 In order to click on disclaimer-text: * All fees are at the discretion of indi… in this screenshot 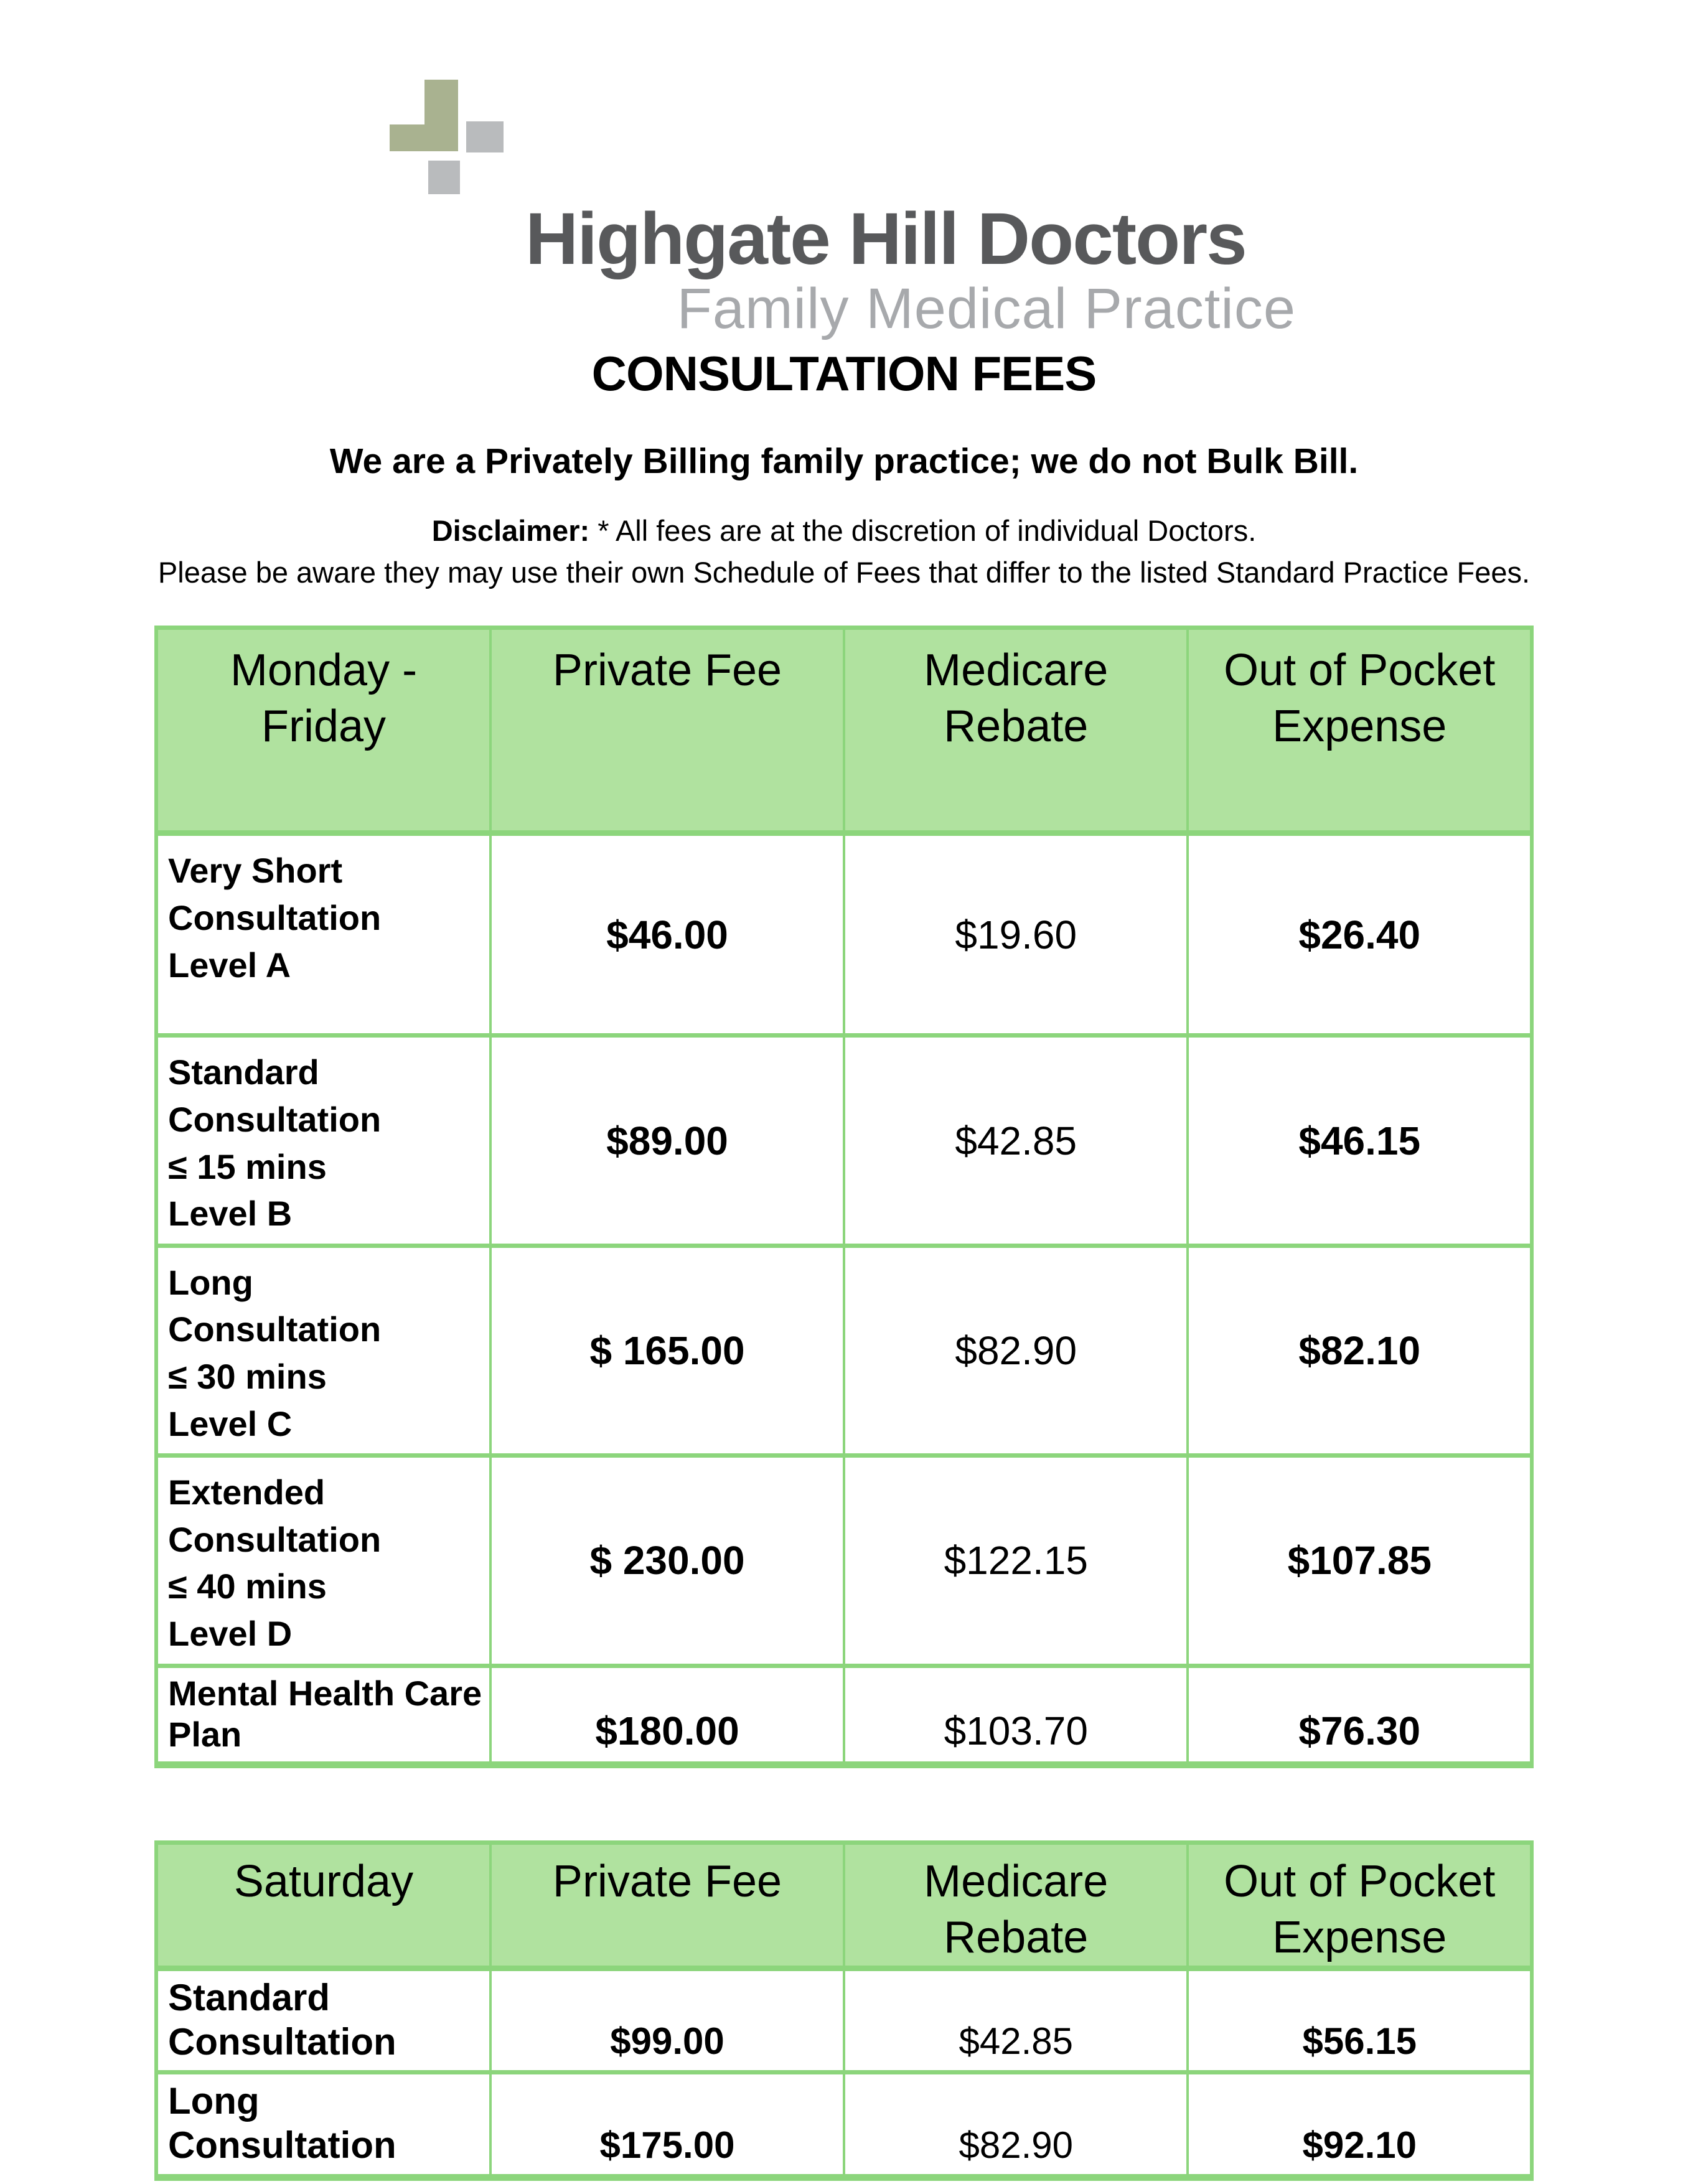, I will do `click(923, 530)`.